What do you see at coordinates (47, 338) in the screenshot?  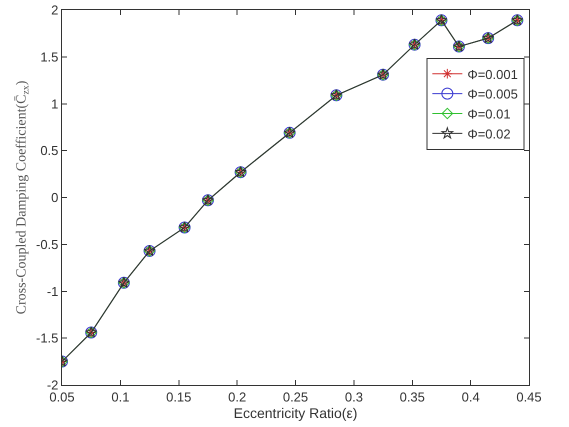 I see `y-tick-label: -1.5` at bounding box center [47, 338].